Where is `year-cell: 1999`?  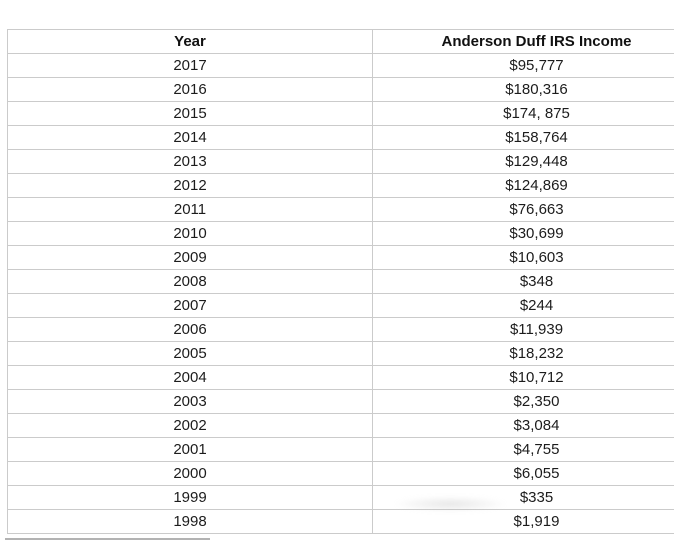 year-cell: 1999 is located at coordinates (190, 497).